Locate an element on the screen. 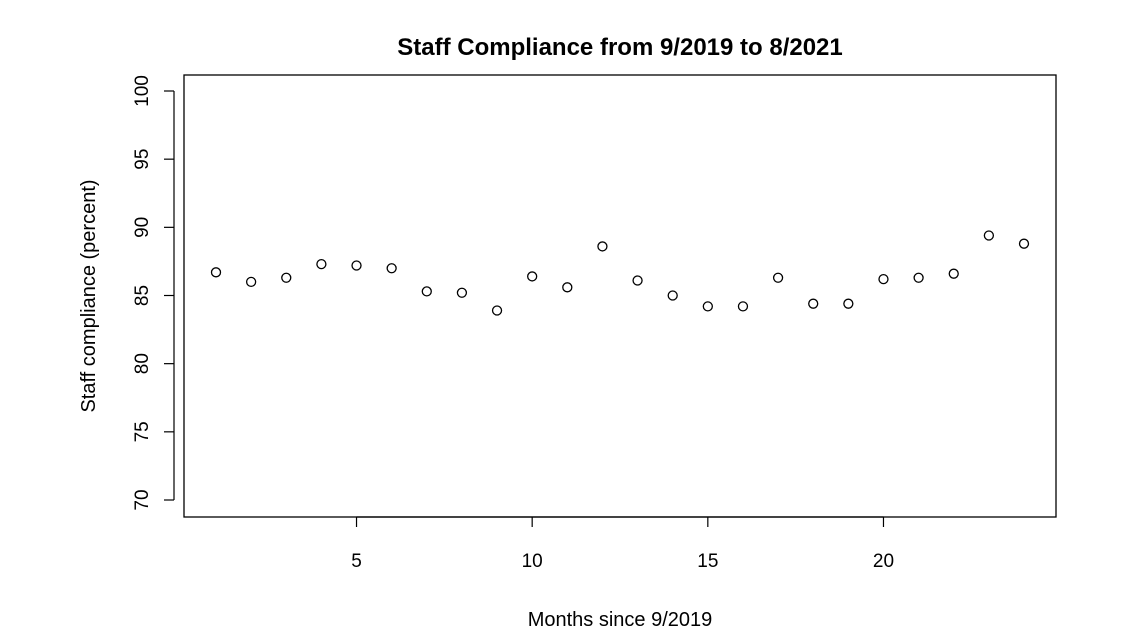  y-tick-label: 85 is located at coordinates (142, 295).